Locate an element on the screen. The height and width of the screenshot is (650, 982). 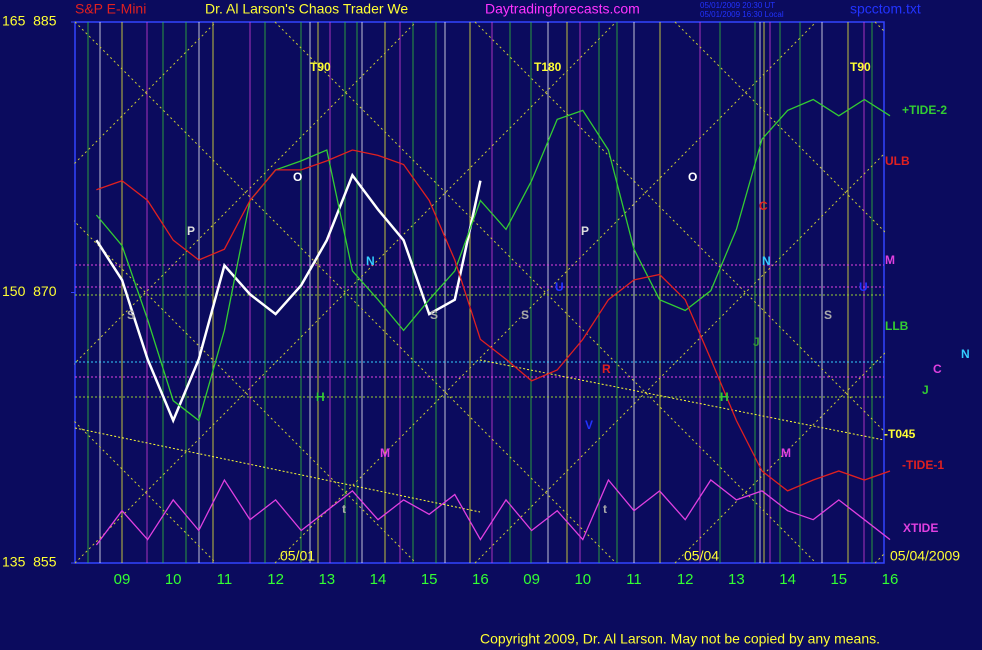
symbol: S&P E-Mini is located at coordinates (110, 9).